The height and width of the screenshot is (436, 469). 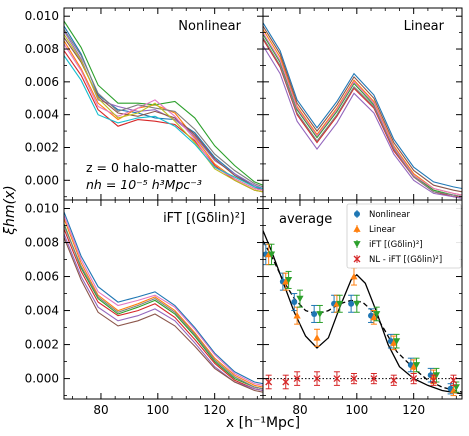 What do you see at coordinates (142, 167) in the screenshot?
I see `annotation-redshift: z = 0 halo-matter` at bounding box center [142, 167].